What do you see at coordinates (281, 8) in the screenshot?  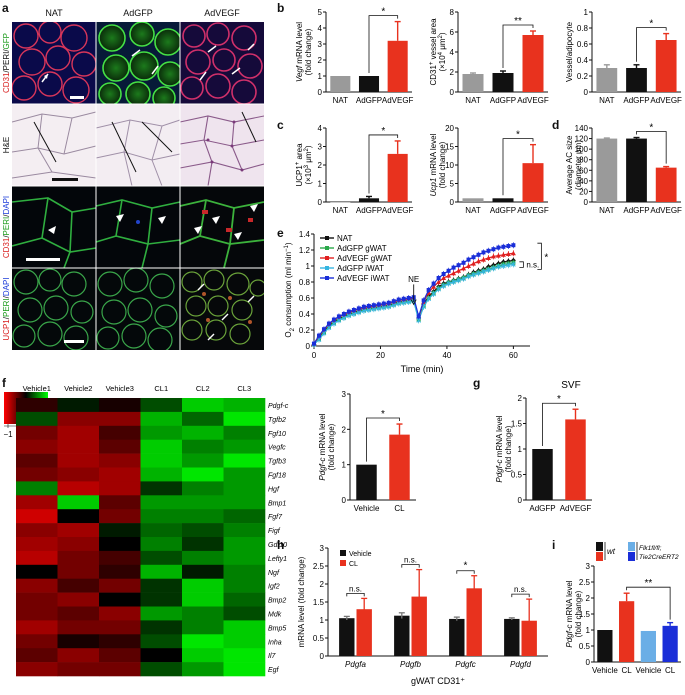 I see `panel-letter-b: b` at bounding box center [281, 8].